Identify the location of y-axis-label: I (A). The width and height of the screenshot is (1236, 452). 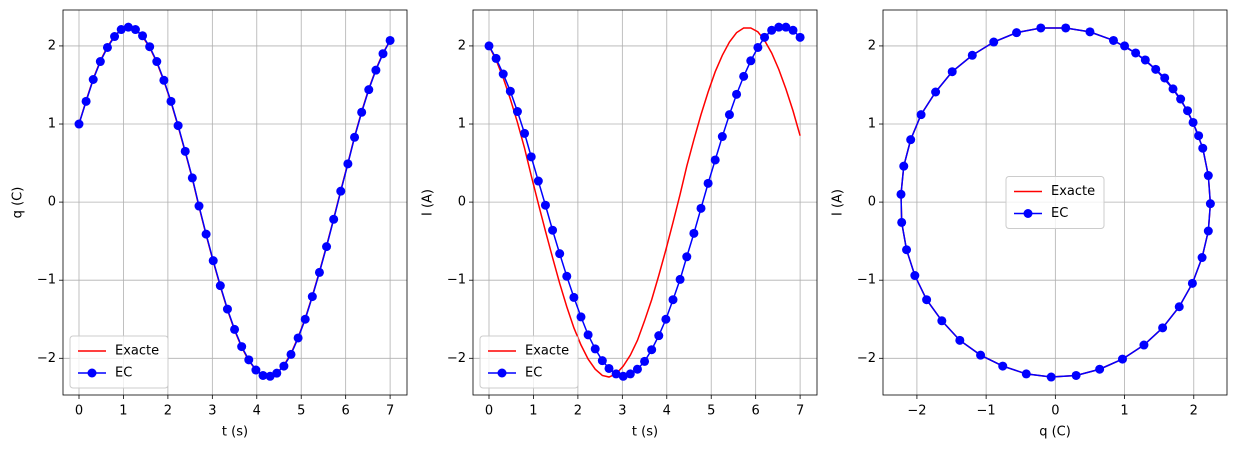
(428, 202).